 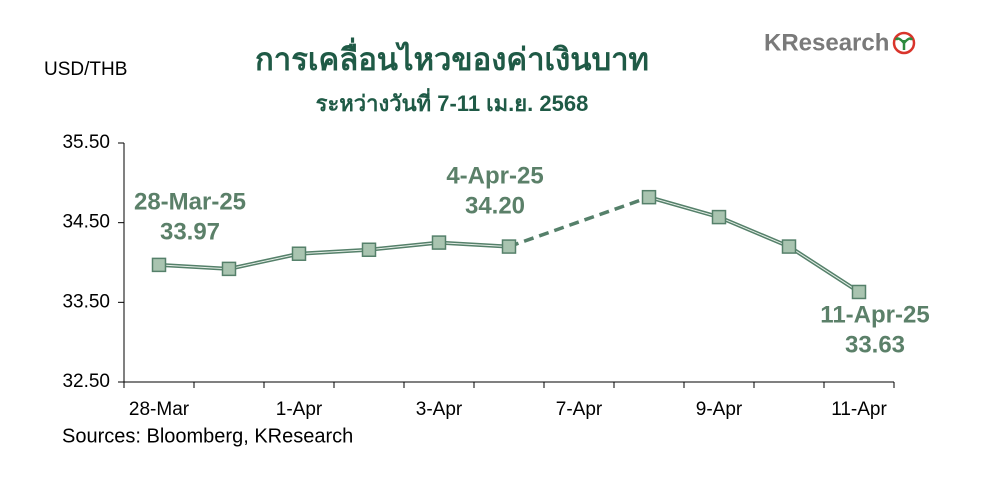 I want to click on x-tick-label: 1-Apr, so click(x=299, y=409).